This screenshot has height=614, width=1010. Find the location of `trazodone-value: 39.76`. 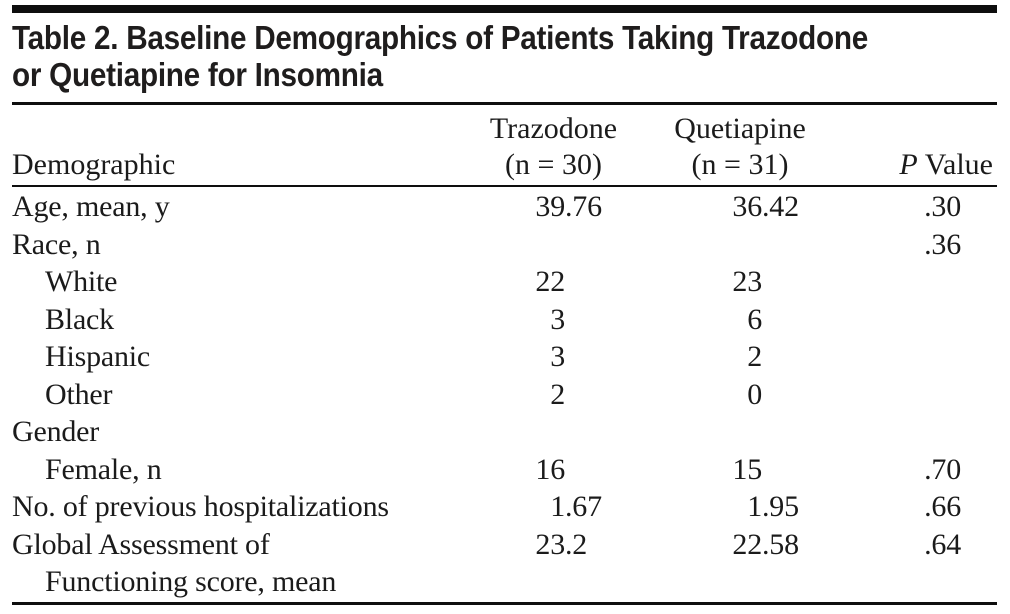

trazodone-value: 39.76 is located at coordinates (568, 206).